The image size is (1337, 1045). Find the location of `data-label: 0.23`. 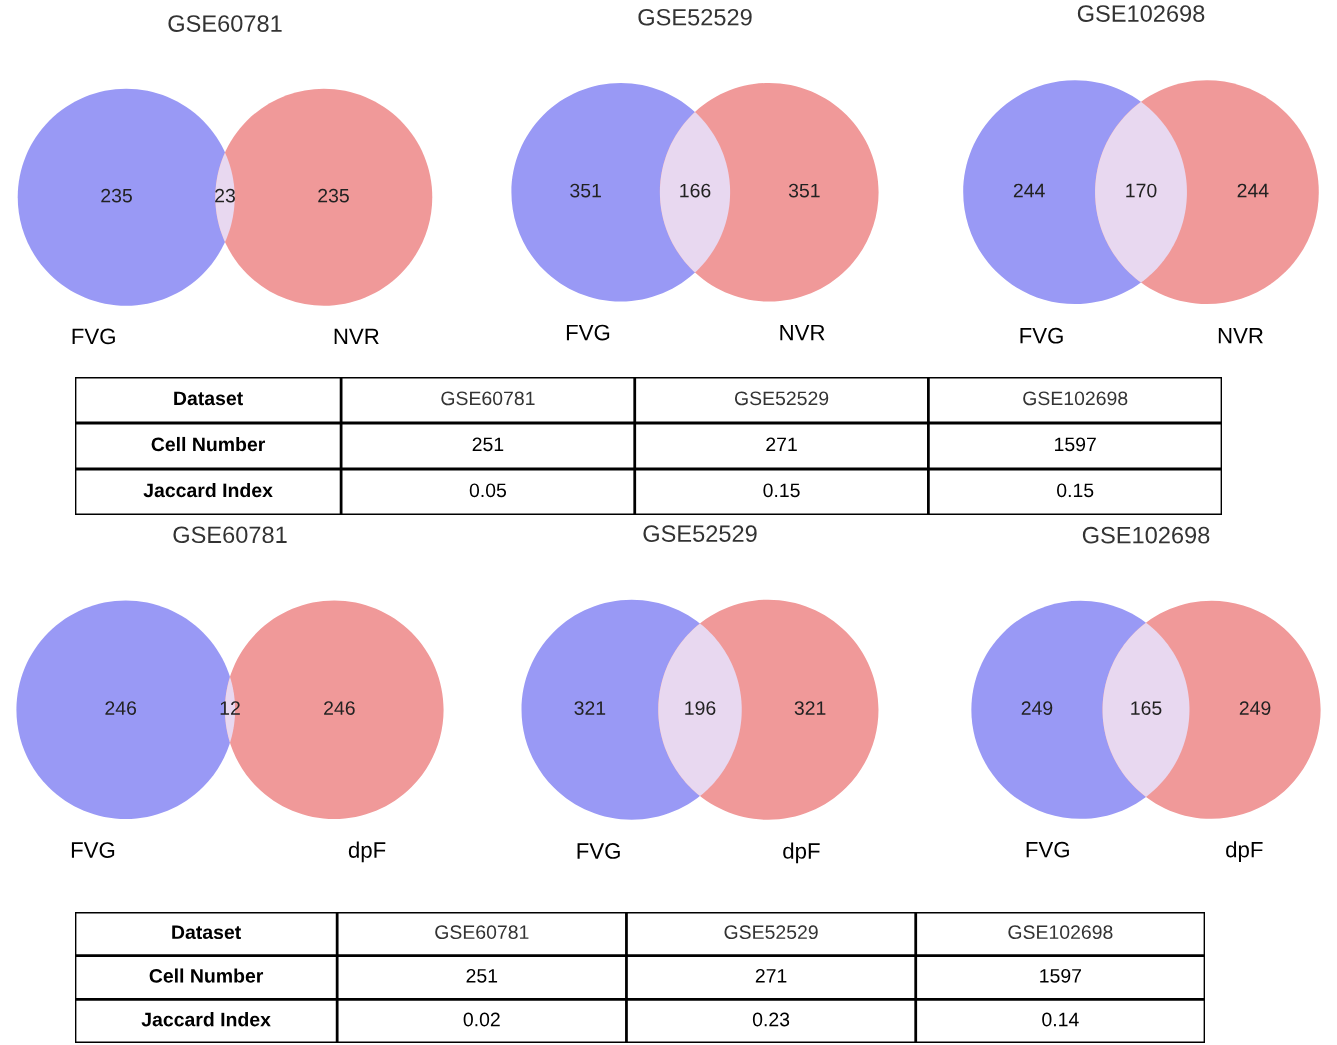

data-label: 0.23 is located at coordinates (771, 1019).